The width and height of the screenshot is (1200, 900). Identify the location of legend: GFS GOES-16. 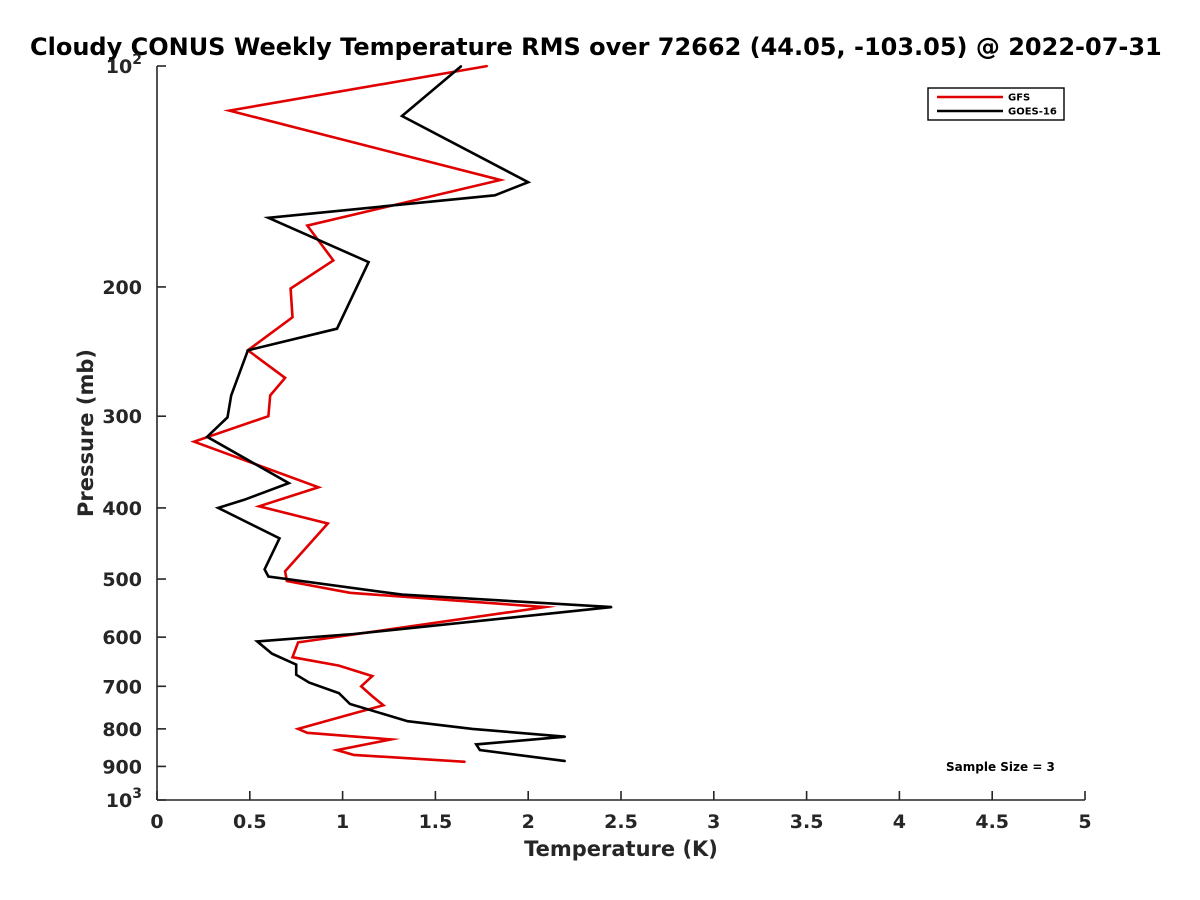
(996, 104).